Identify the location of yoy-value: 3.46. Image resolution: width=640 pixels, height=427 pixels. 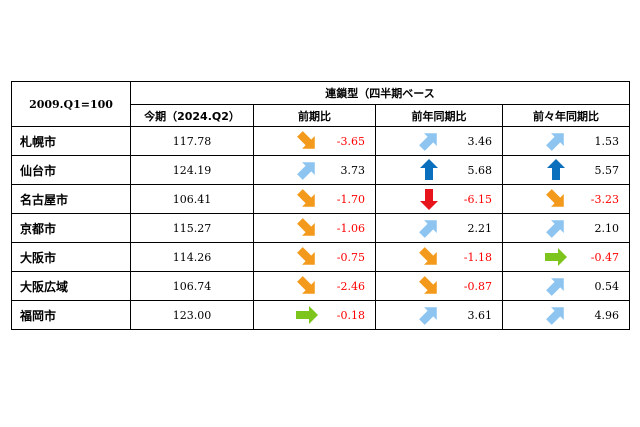
(480, 141).